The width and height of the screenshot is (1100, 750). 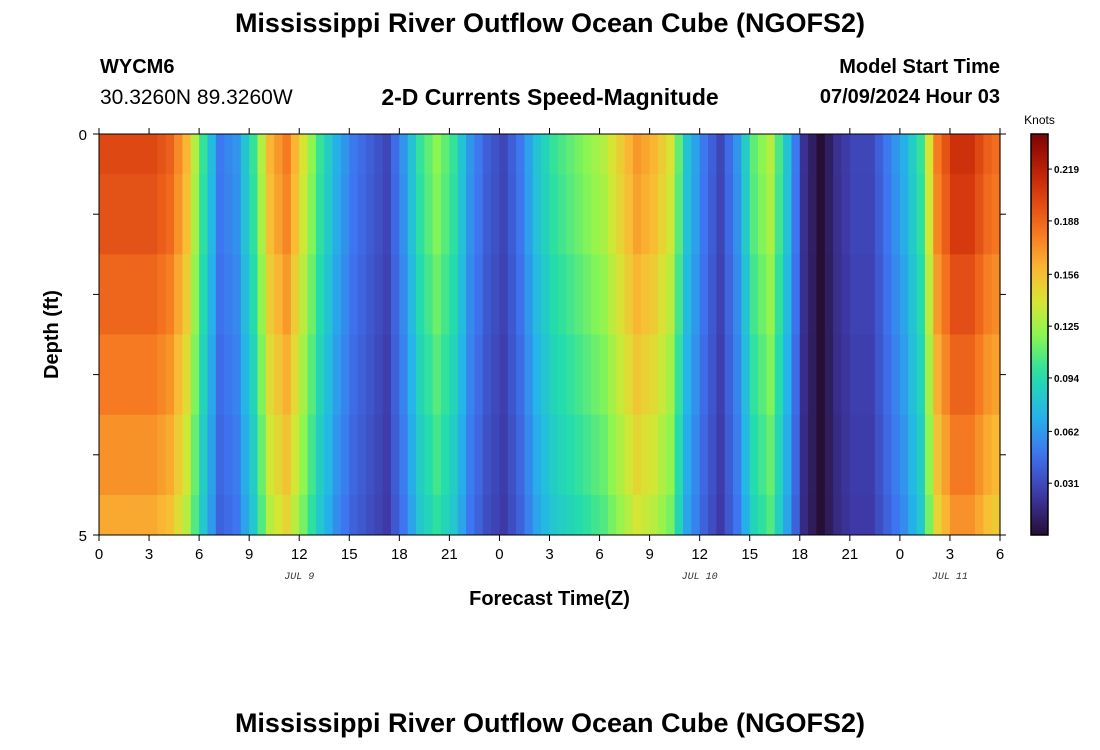 What do you see at coordinates (919, 67) in the screenshot?
I see `model-start-label: Model Start Time` at bounding box center [919, 67].